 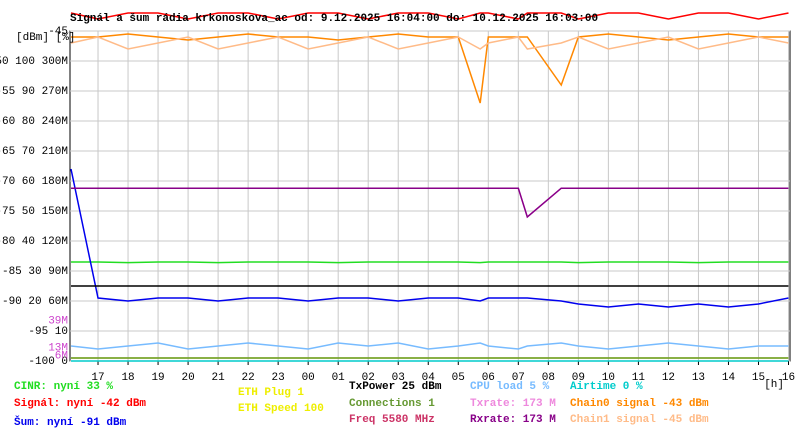 What do you see at coordinates (97, 378) in the screenshot?
I see `x-tick-label: 17` at bounding box center [97, 378].